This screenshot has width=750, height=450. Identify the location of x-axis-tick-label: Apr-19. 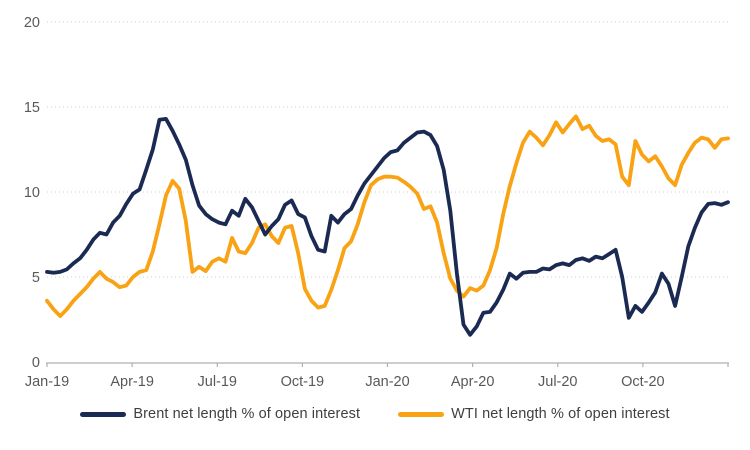
(132, 382).